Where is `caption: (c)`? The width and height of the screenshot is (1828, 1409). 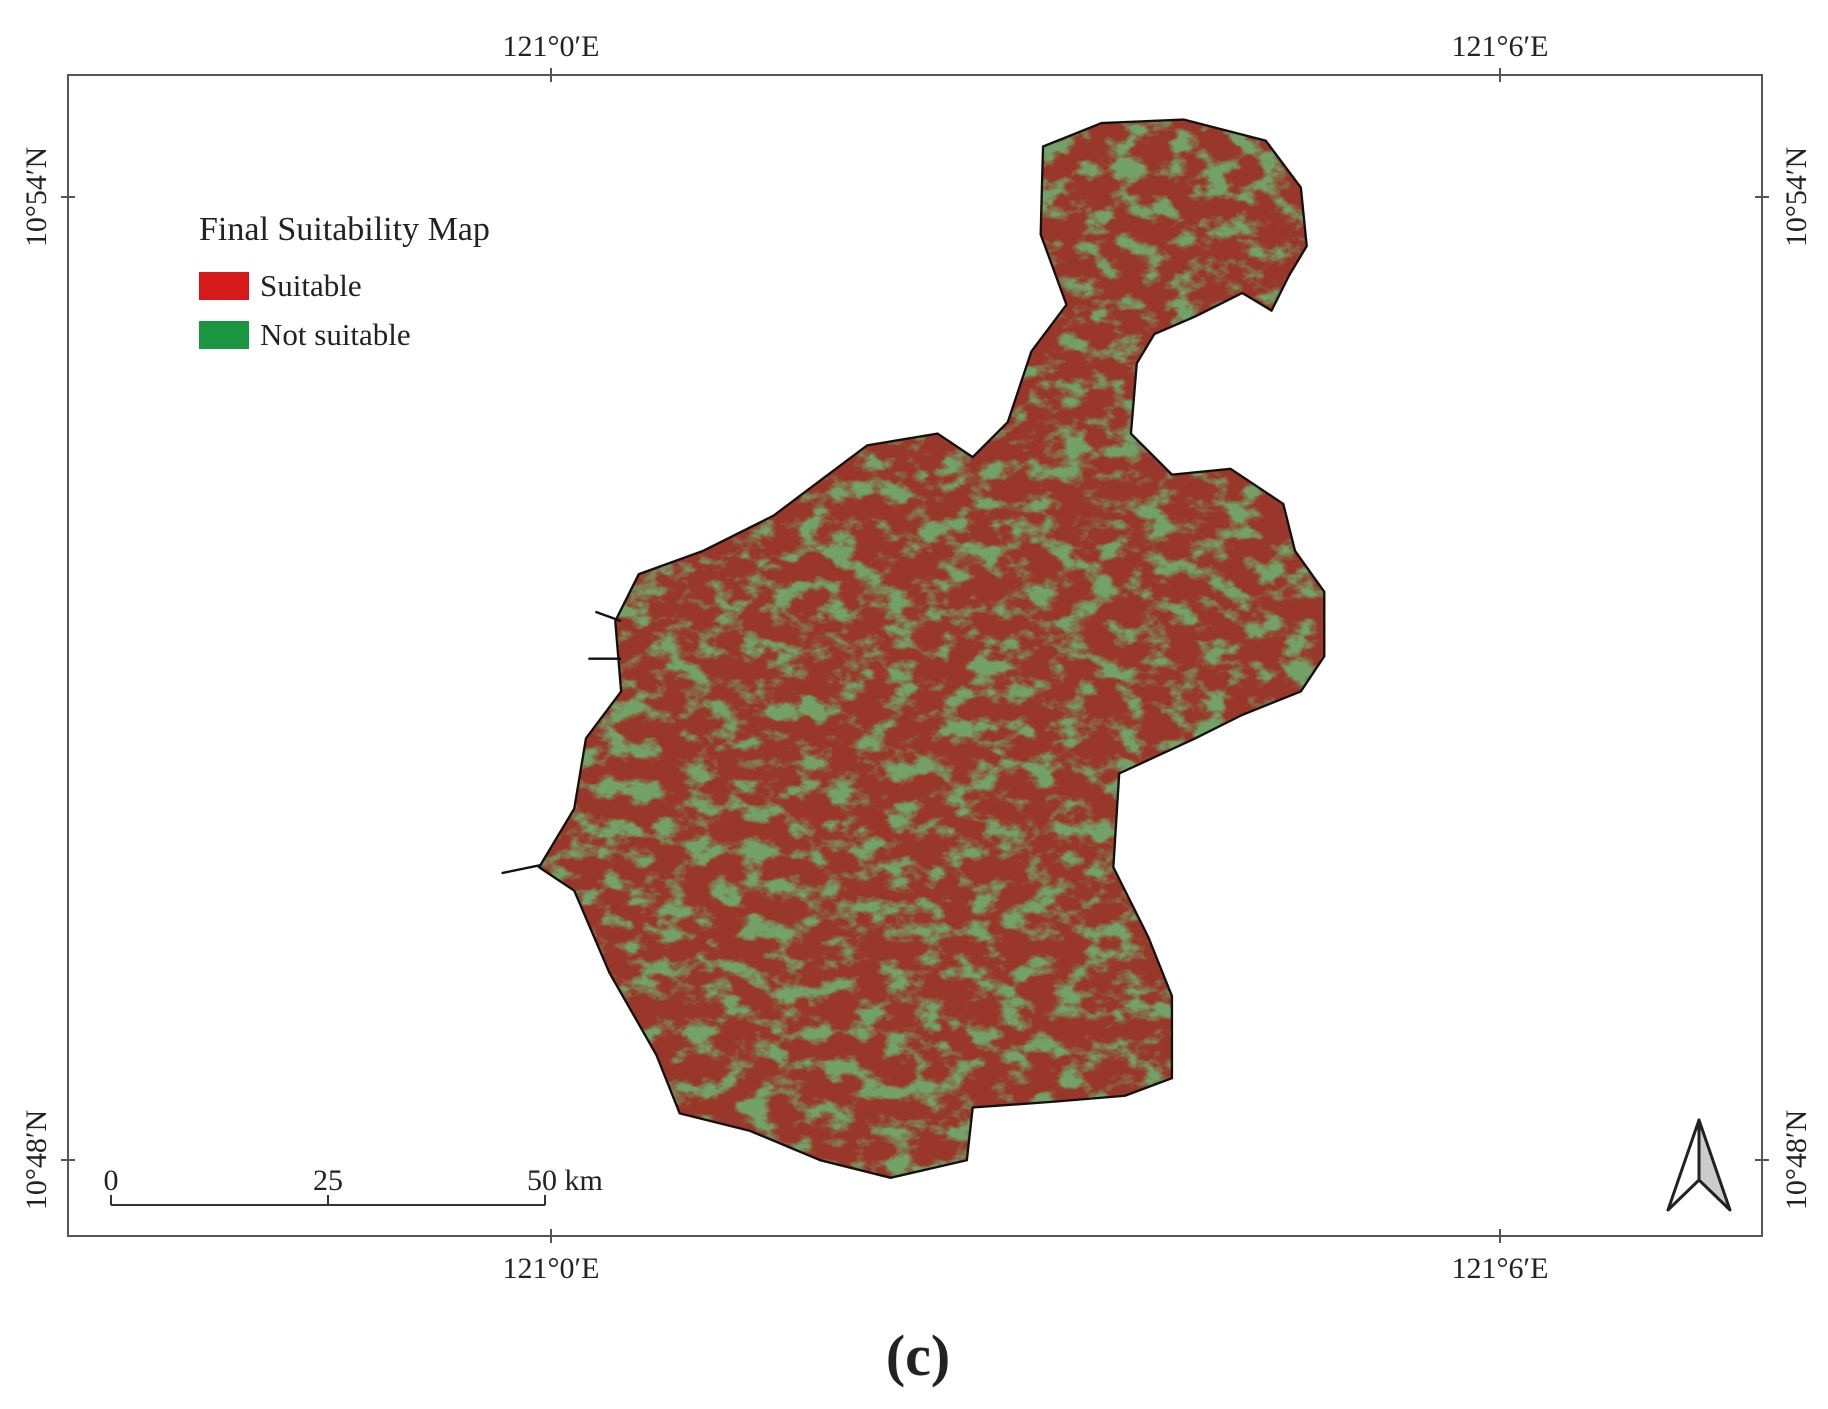
caption: (c) is located at coordinates (918, 1355).